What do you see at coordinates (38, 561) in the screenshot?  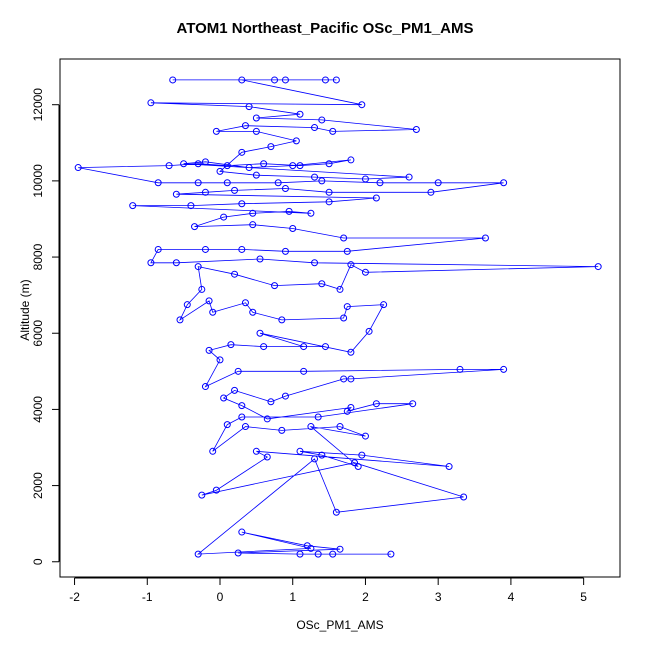 I see `y-tick-label: 0` at bounding box center [38, 561].